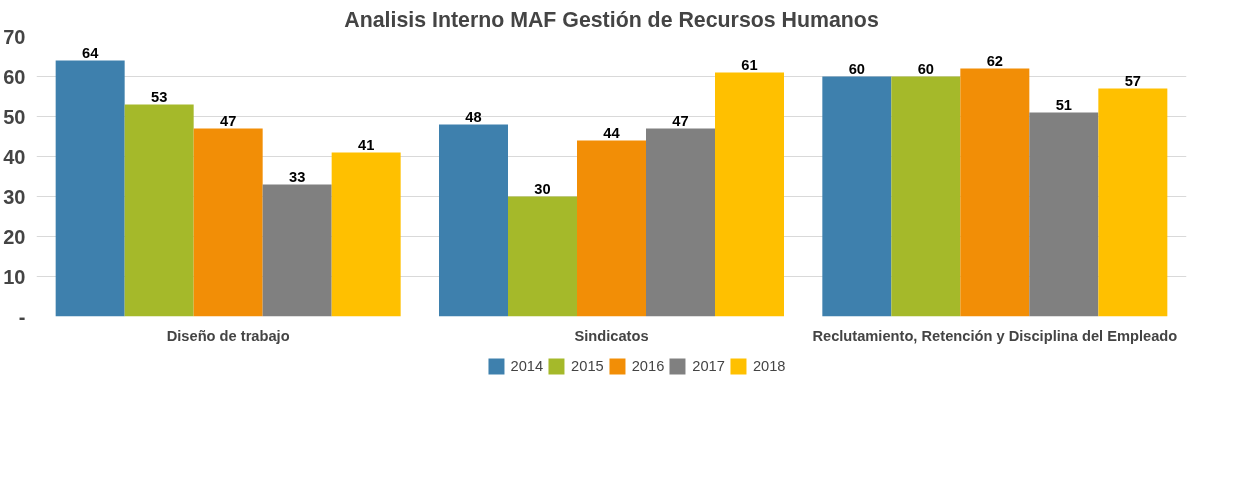 The width and height of the screenshot is (1259, 498). What do you see at coordinates (542, 188) in the screenshot?
I see `data-label: 30` at bounding box center [542, 188].